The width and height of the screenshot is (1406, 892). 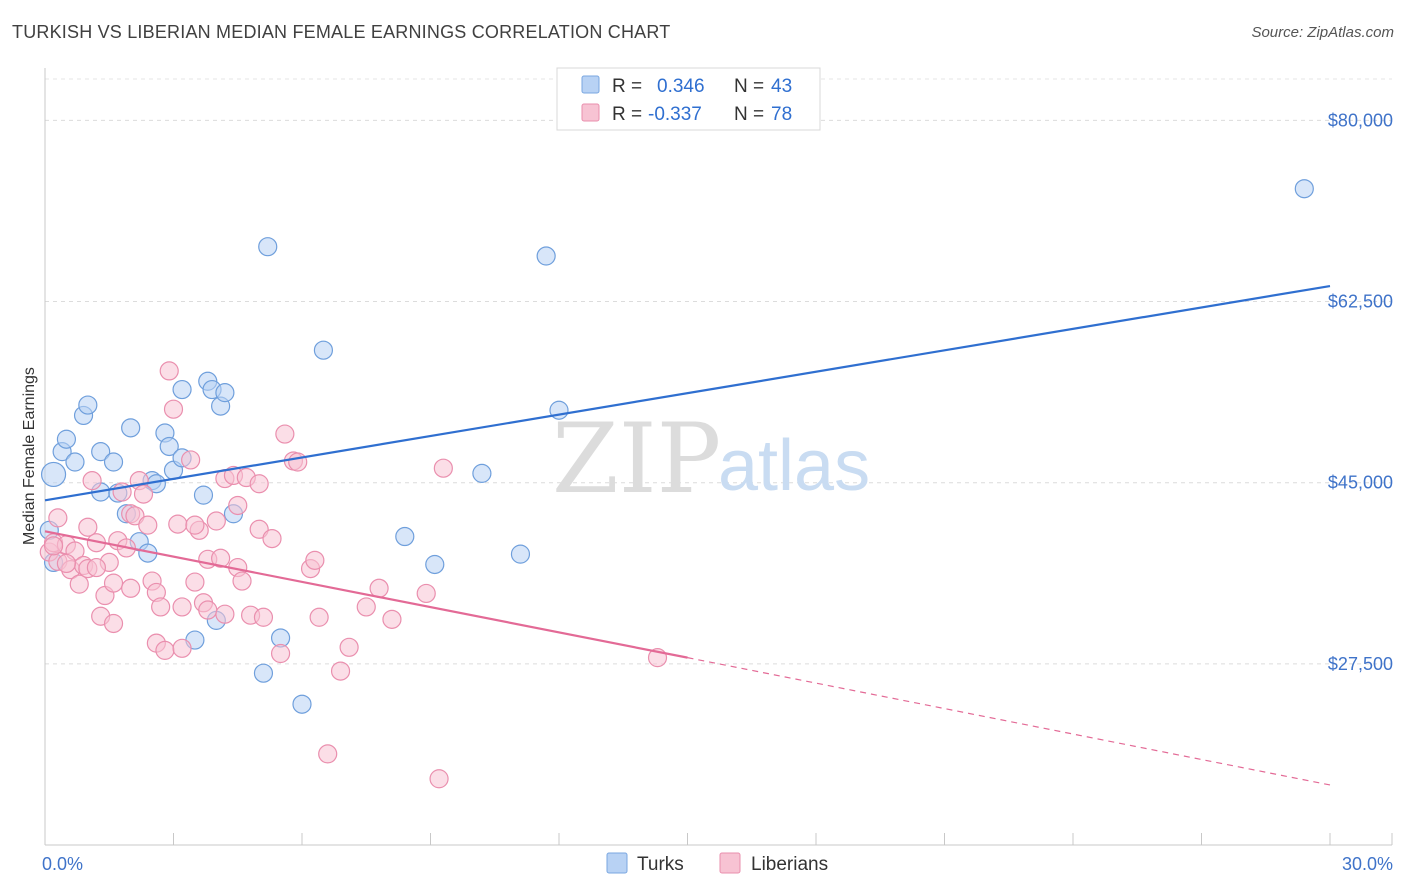 I want to click on y-tick-label-2: $62,500, so click(x=1360, y=302).